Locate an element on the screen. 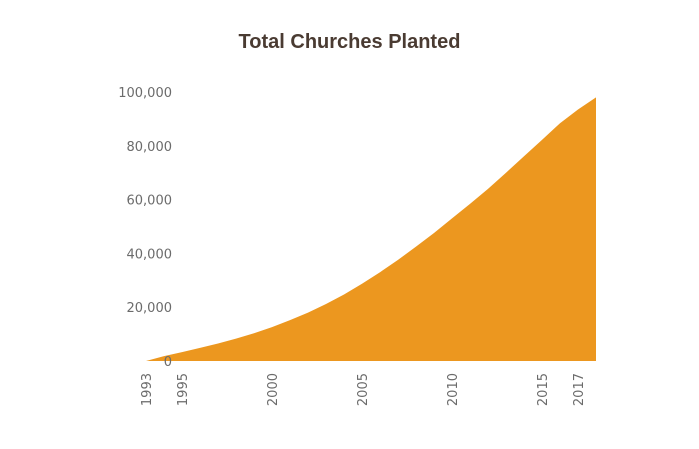 This screenshot has height=449, width=699. x-tick-label: 2010 is located at coordinates (453, 389).